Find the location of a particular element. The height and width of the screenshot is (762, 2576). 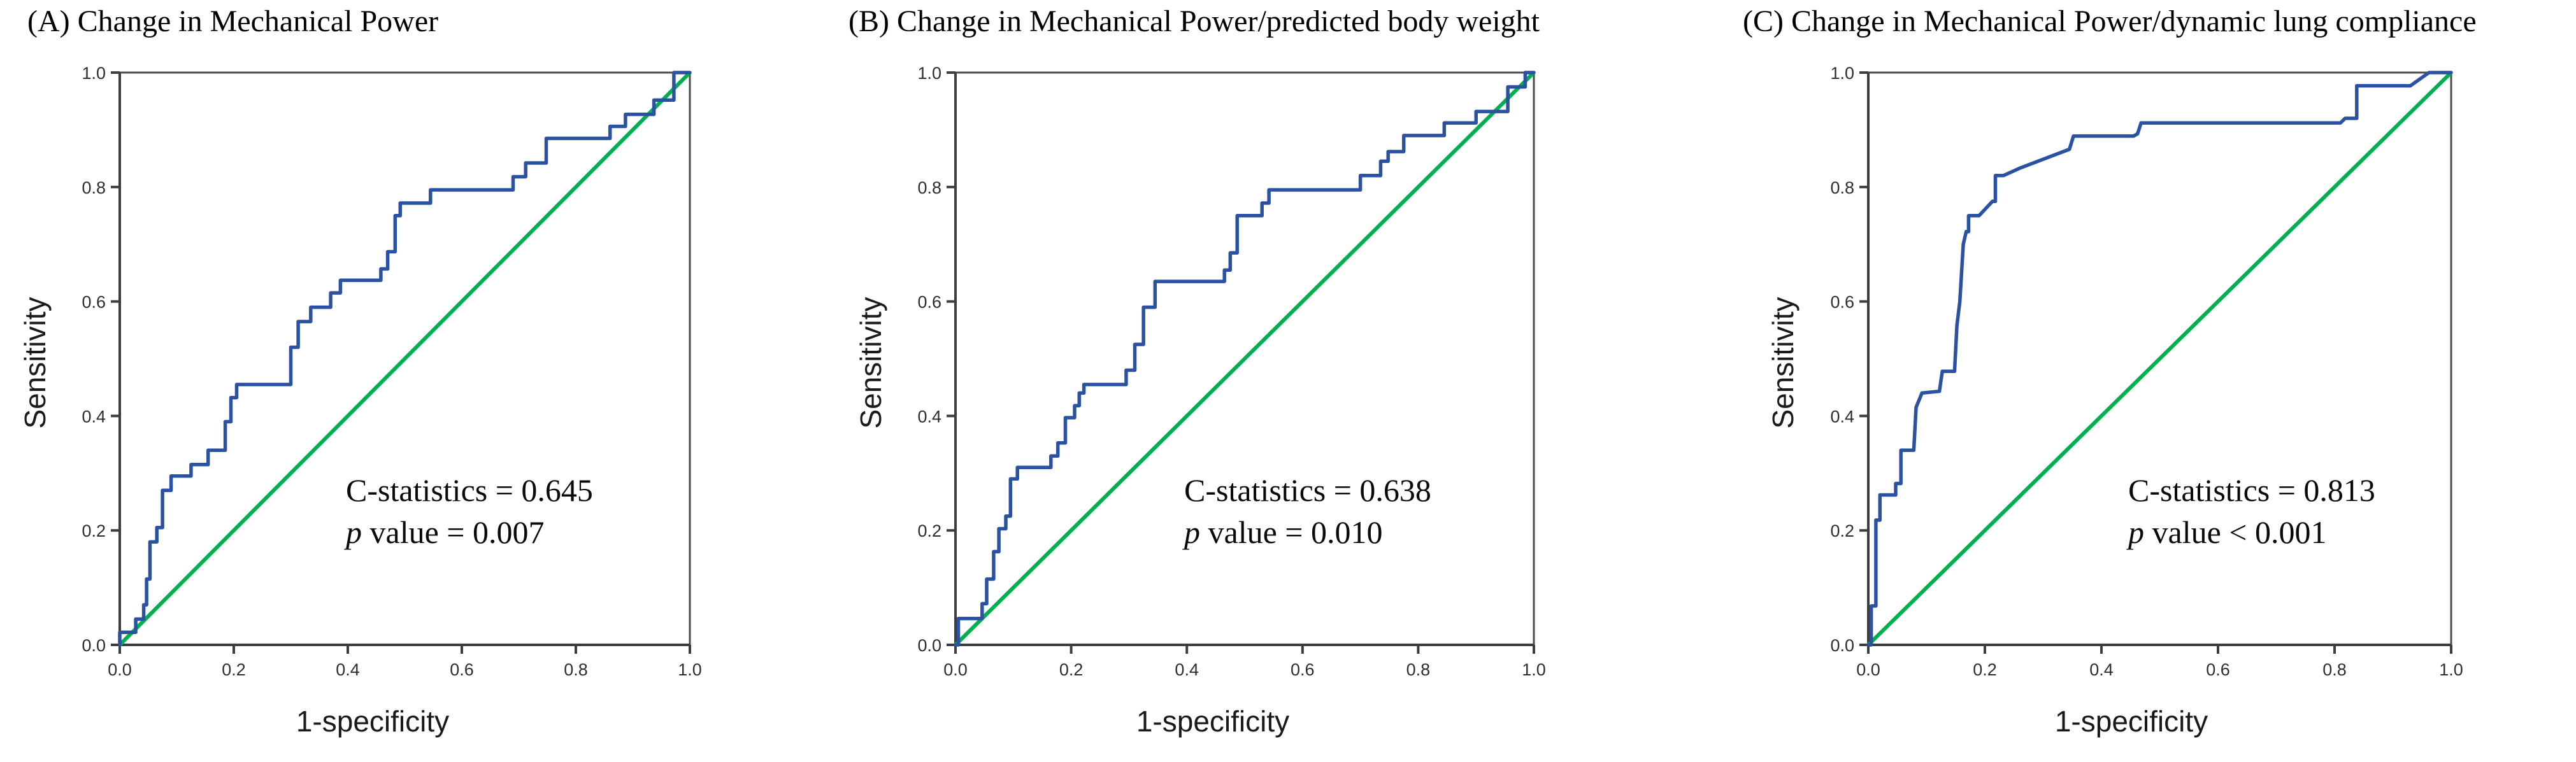

stats-annotation: C-statistics = 0.645 p value = 0.007 is located at coordinates (470, 511).